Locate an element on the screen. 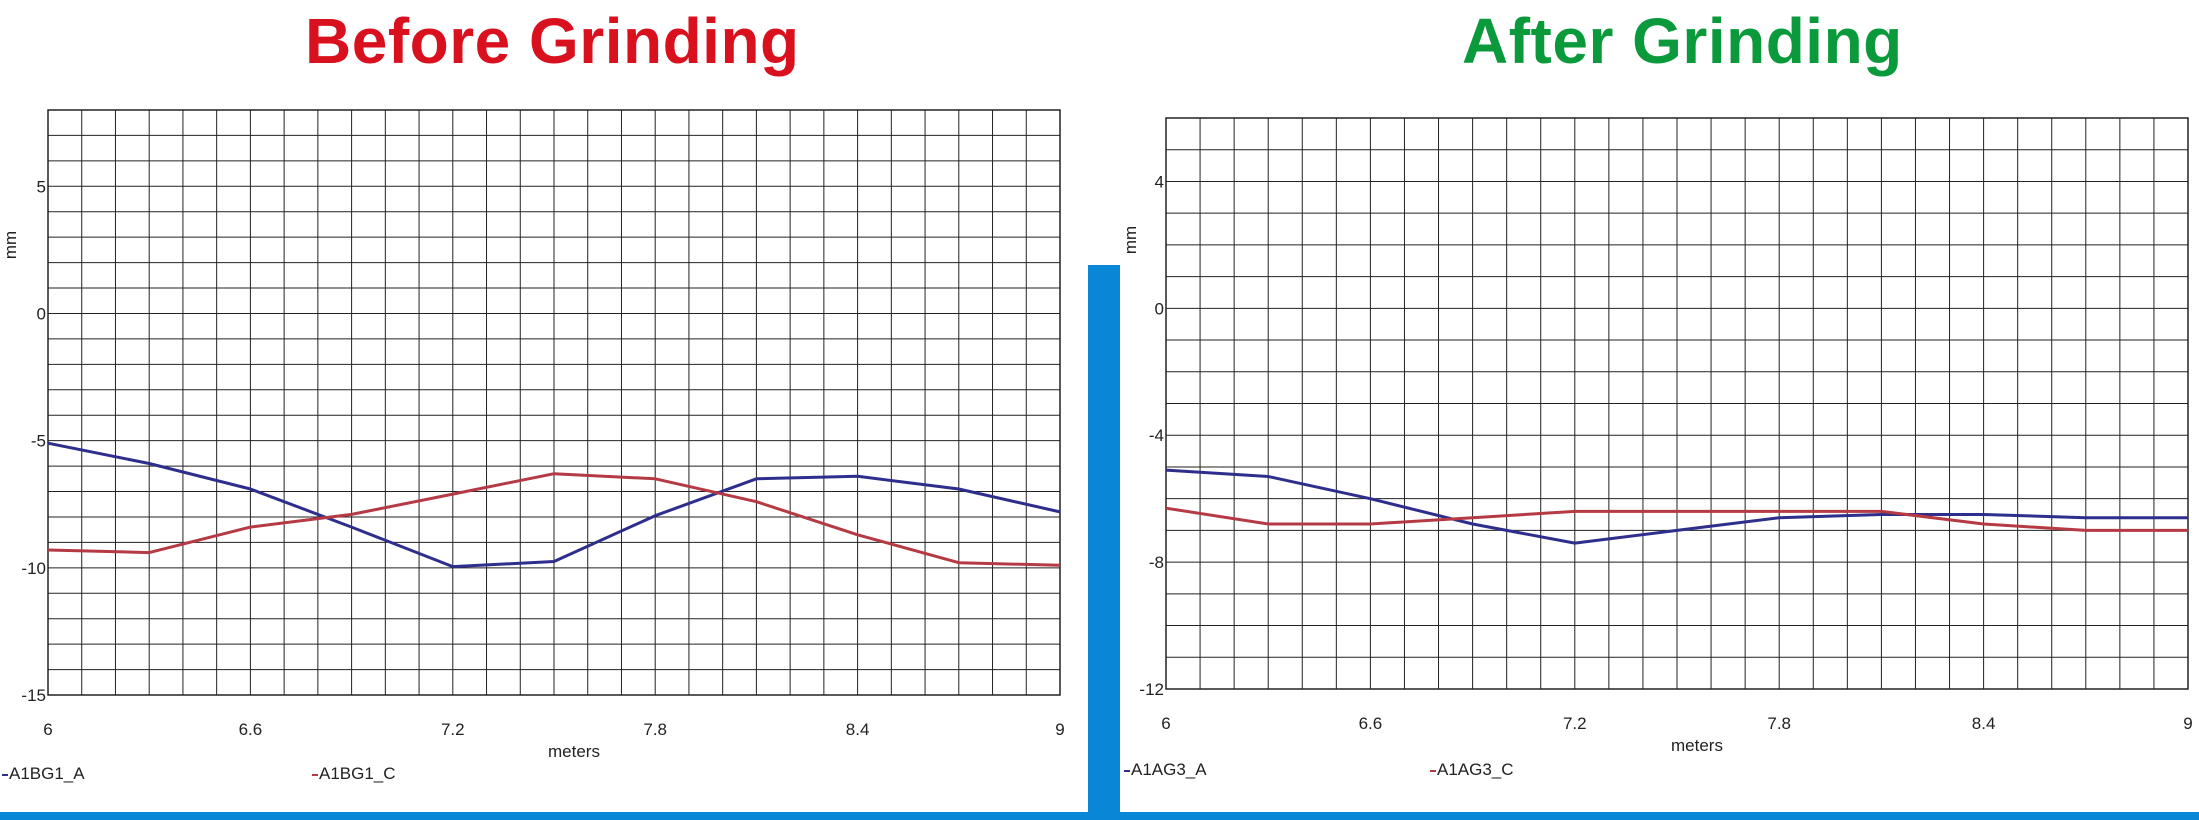  after-series-a1ag3-a is located at coordinates (1676, 506).